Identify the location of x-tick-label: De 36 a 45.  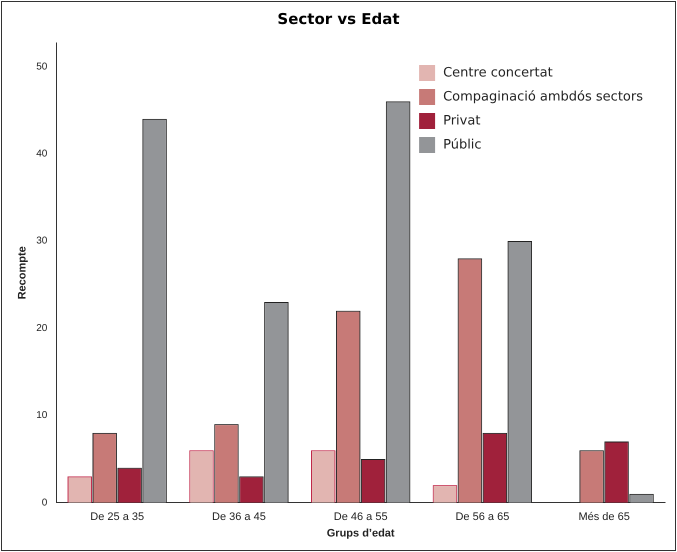
(239, 517).